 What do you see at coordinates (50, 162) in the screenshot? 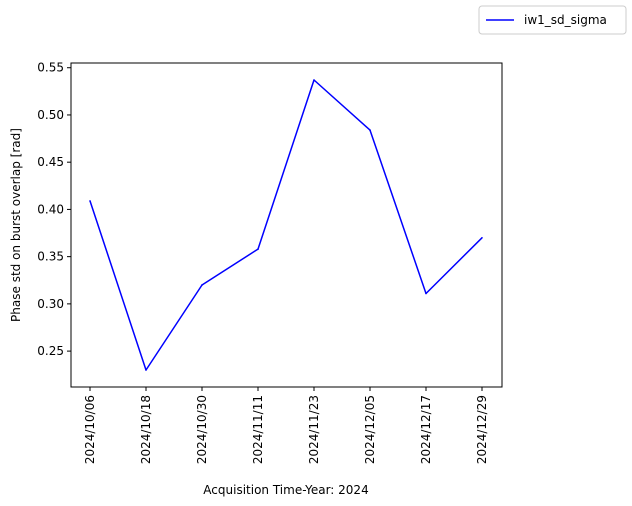
I see `y-tick-label: 0.45` at bounding box center [50, 162].